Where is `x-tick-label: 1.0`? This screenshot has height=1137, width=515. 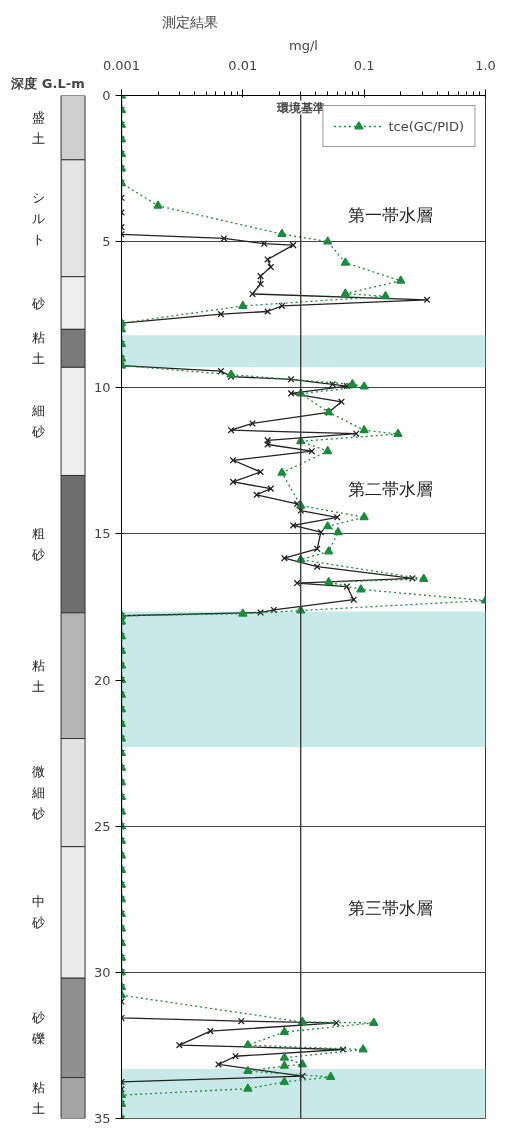
x-tick-label: 1.0 is located at coordinates (485, 65).